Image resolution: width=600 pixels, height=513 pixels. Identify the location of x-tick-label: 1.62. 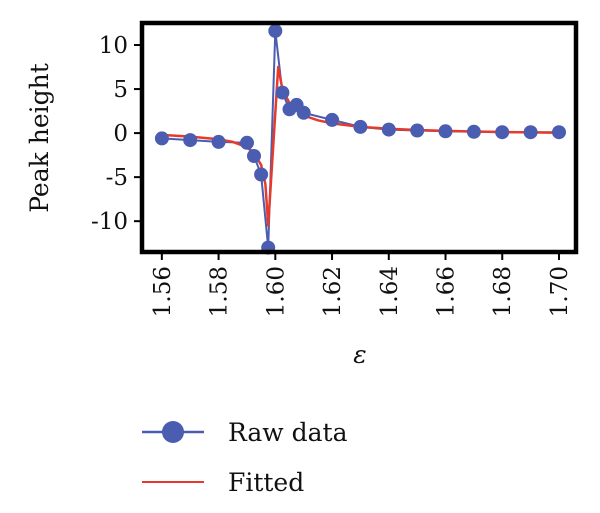
(333, 291).